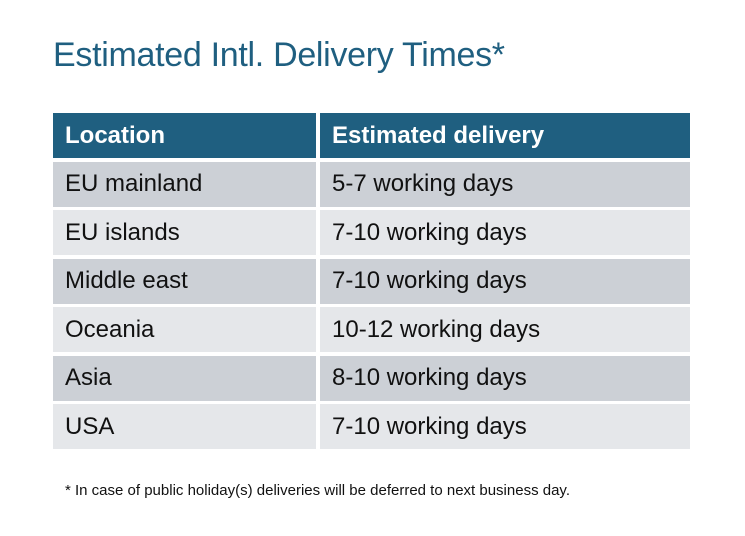 The height and width of the screenshot is (536, 745). I want to click on table-cell-location: Middle east, so click(184, 281).